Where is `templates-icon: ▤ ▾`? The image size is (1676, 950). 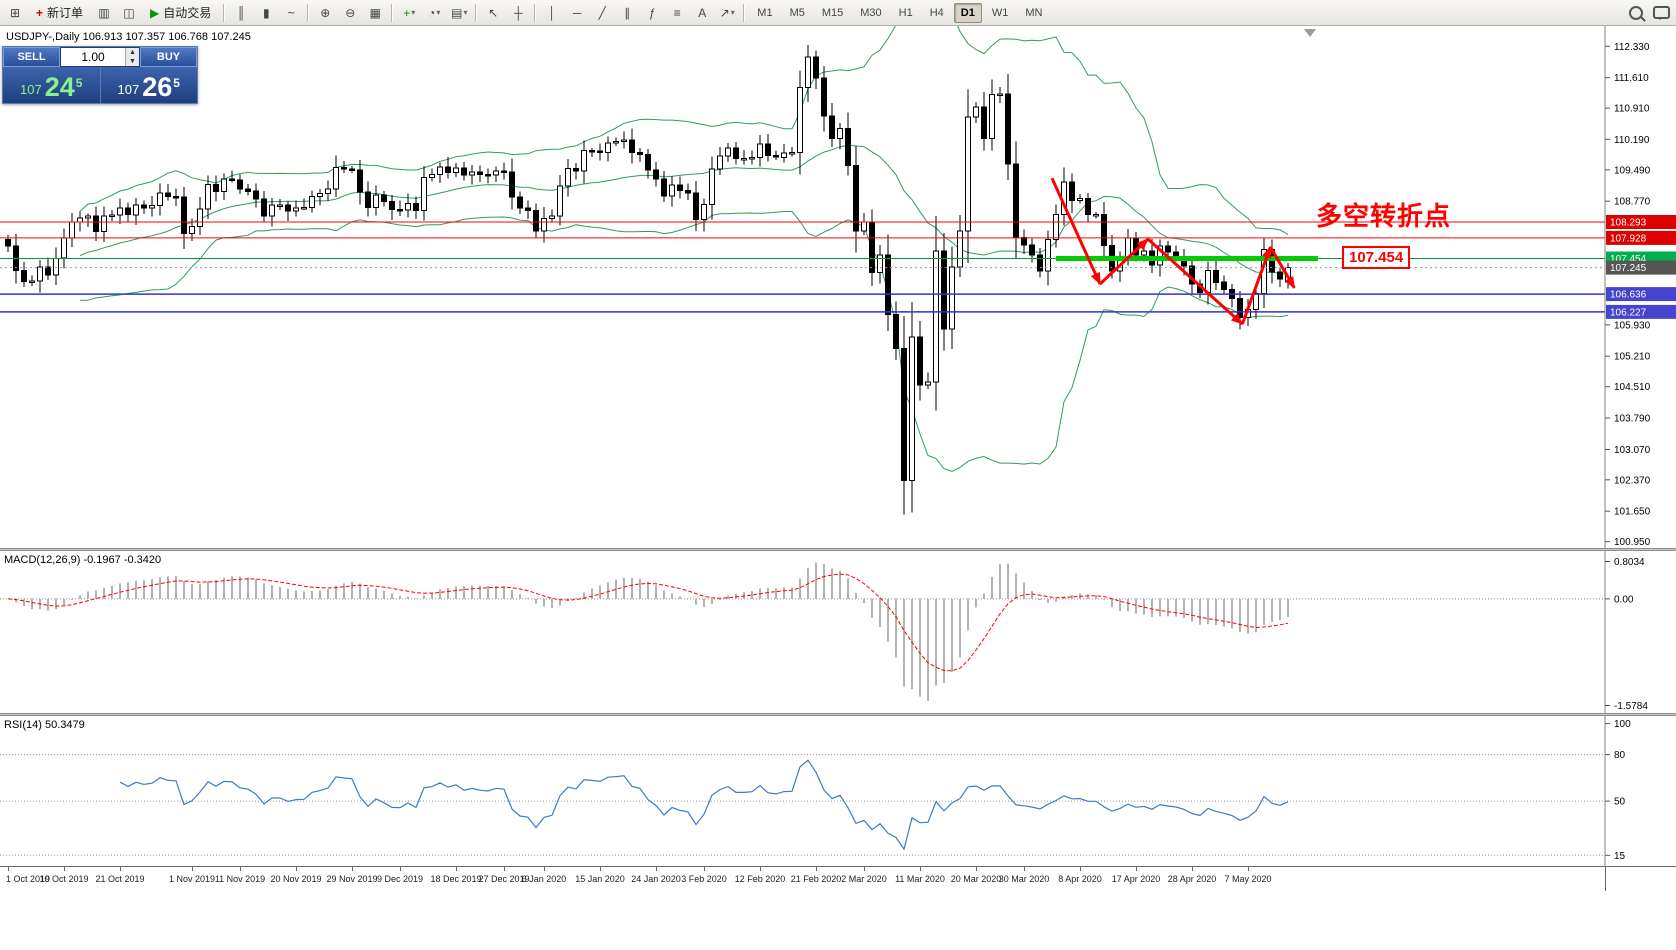 templates-icon: ▤ ▾ is located at coordinates (459, 12).